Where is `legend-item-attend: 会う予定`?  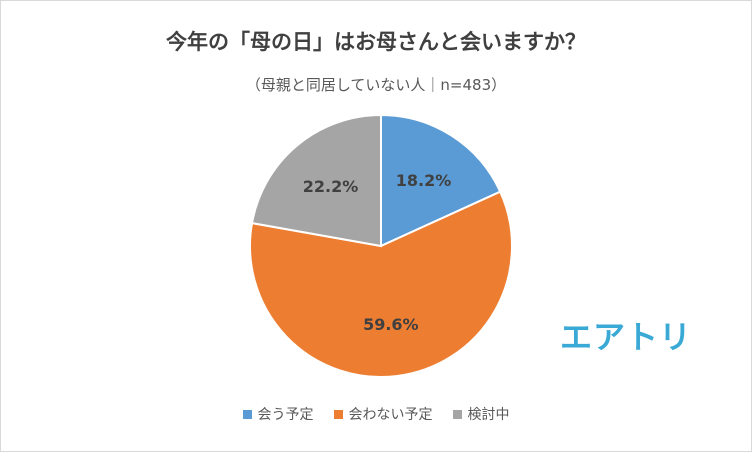
legend-item-attend: 会う予定 is located at coordinates (278, 414).